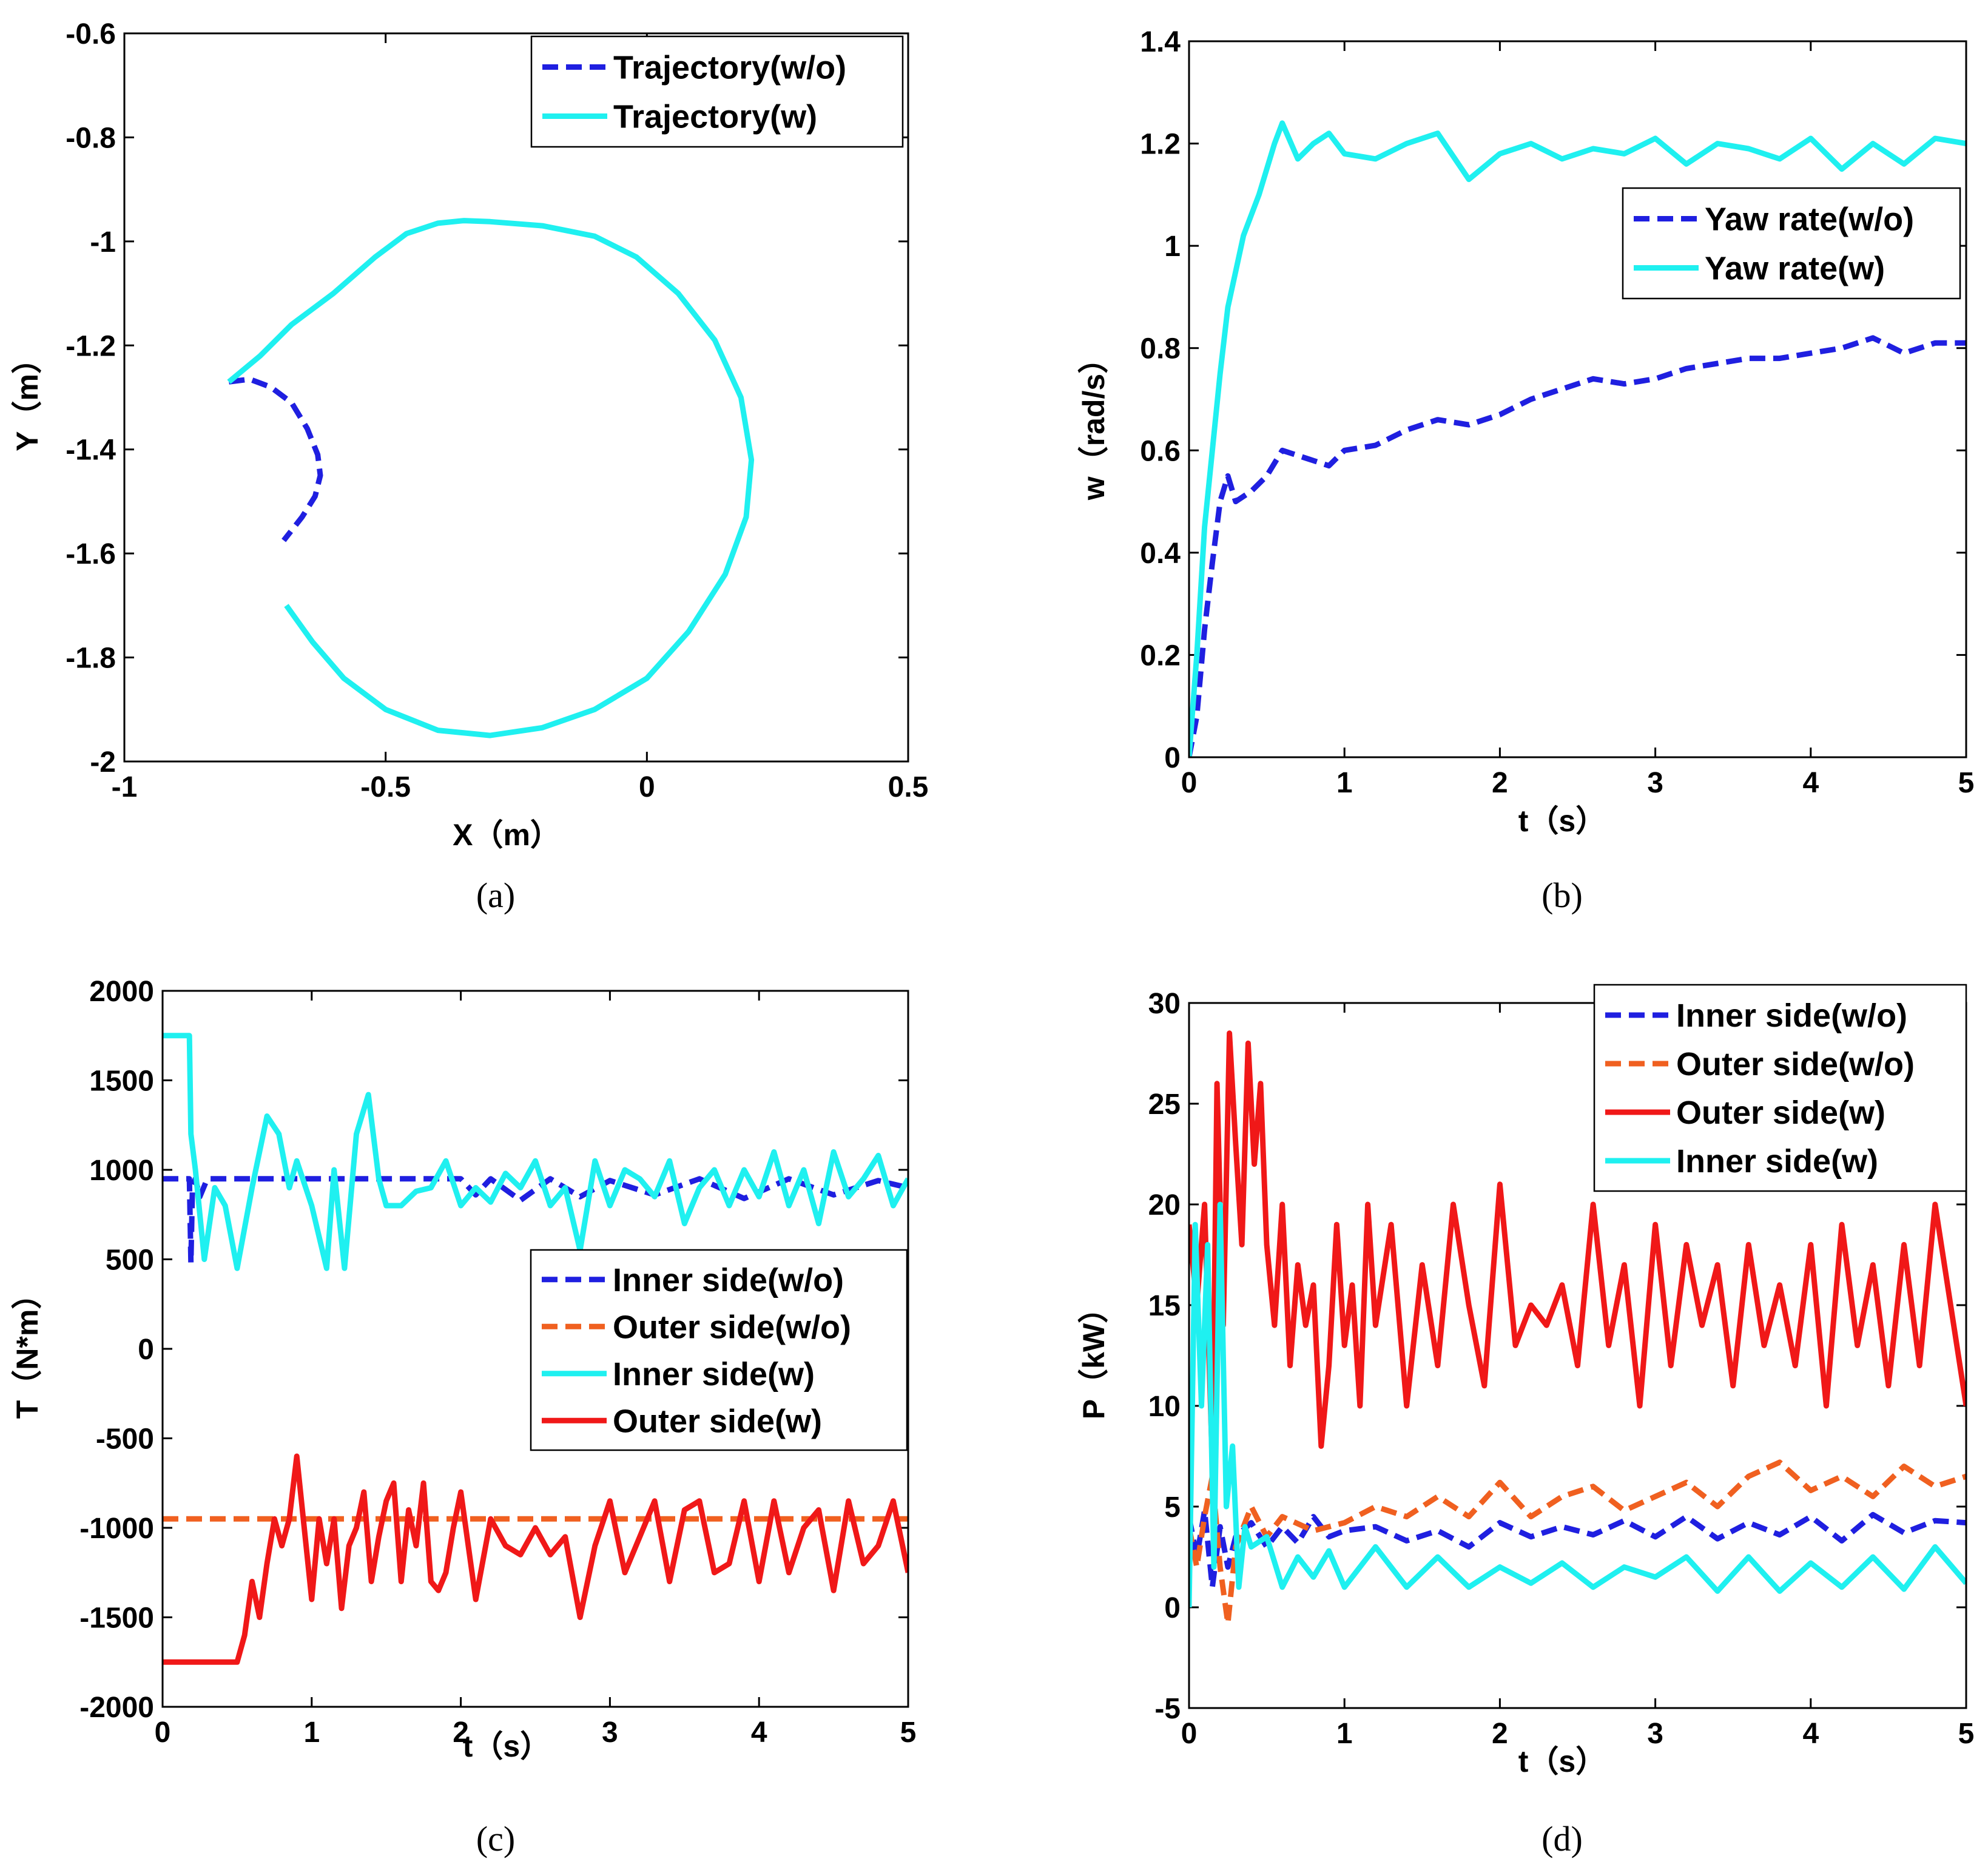 The width and height of the screenshot is (1988, 1867). Describe the element at coordinates (729, 68) in the screenshot. I see `legend-entry-label: Trajectory(w/o)` at that location.